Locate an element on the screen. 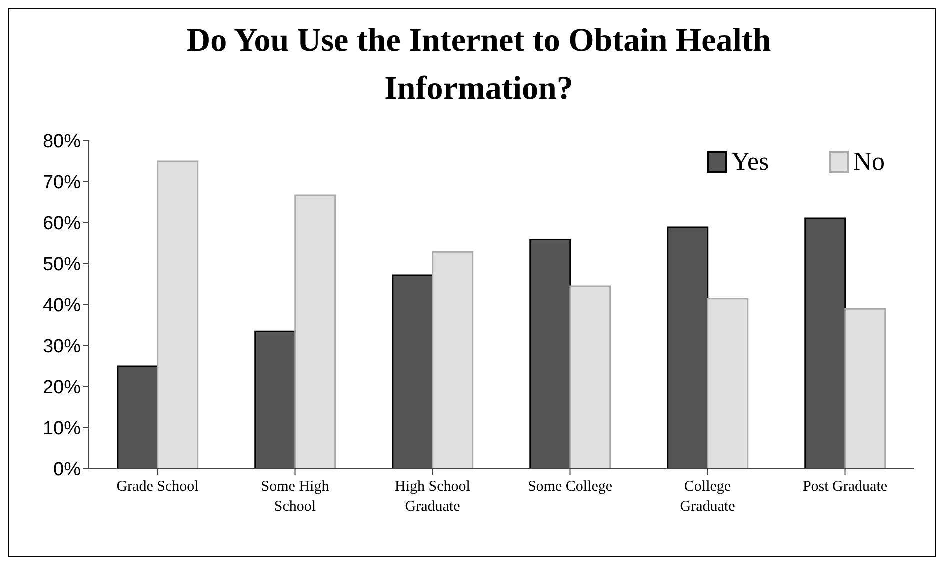  y-tick-label: 10% is located at coordinates (62, 429).